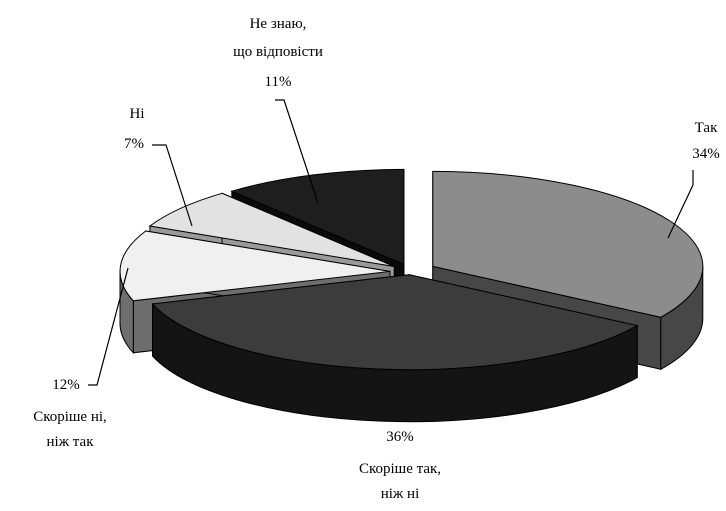 This screenshot has height=511, width=726. Describe the element at coordinates (706, 154) in the screenshot. I see `slice-value-label: 34%` at that location.